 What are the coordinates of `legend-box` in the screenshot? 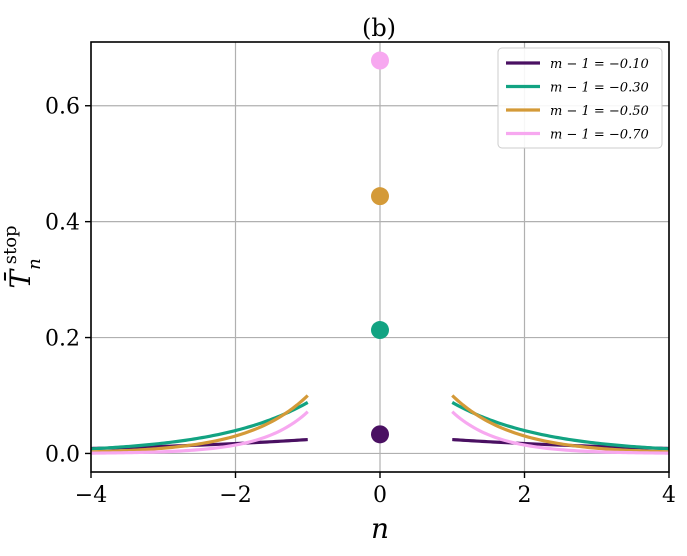 It's located at (580, 98).